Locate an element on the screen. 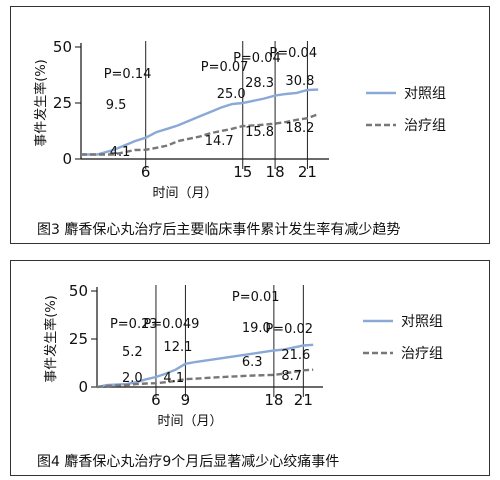 Image resolution: width=500 pixels, height=480 pixels. control-value-label: 5.2 is located at coordinates (132, 352).